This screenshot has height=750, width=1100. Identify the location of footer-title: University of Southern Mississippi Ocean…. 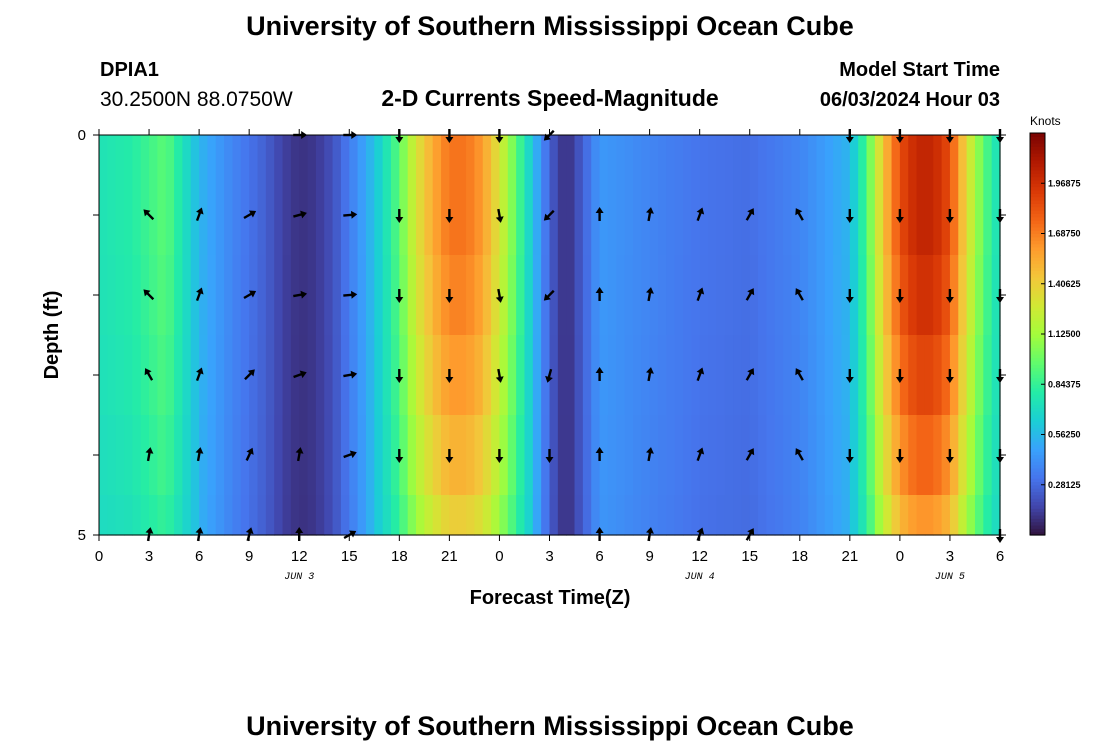
(550, 726).